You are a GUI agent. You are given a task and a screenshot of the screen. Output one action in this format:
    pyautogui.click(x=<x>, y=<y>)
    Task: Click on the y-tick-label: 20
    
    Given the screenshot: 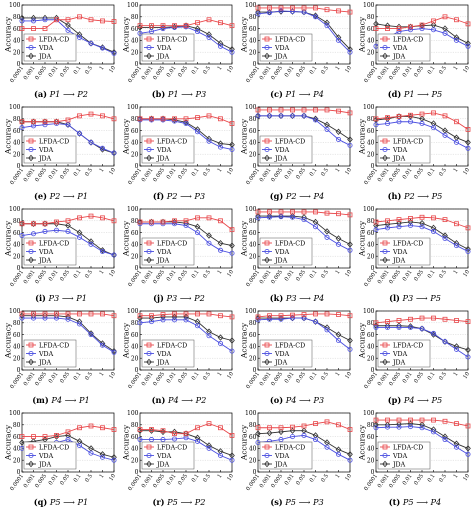 What is the action you would take?
    pyautogui.click(x=135, y=358)
    